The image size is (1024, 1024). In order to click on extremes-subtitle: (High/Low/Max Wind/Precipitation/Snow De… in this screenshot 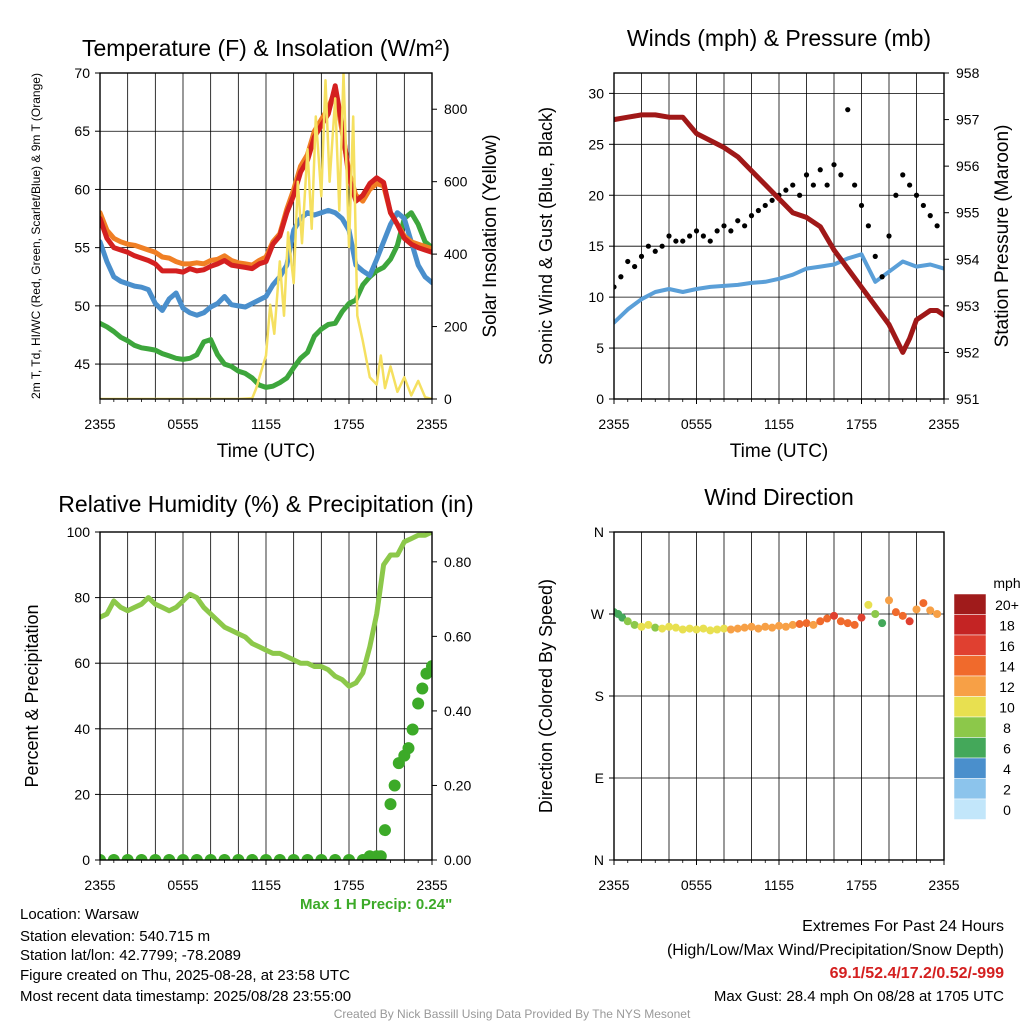, I will do `click(835, 950)`.